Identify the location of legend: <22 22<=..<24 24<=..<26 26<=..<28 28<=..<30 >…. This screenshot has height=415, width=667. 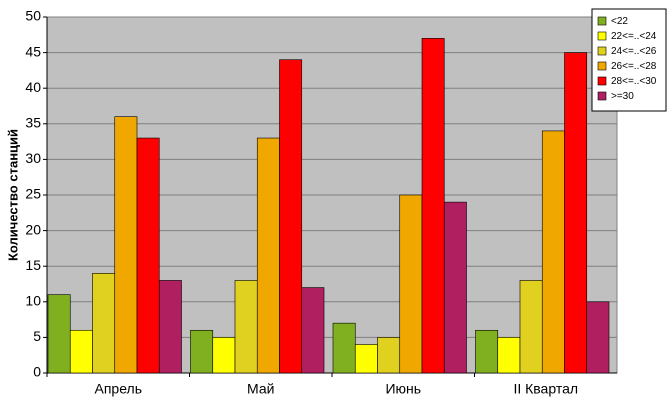
(629, 60).